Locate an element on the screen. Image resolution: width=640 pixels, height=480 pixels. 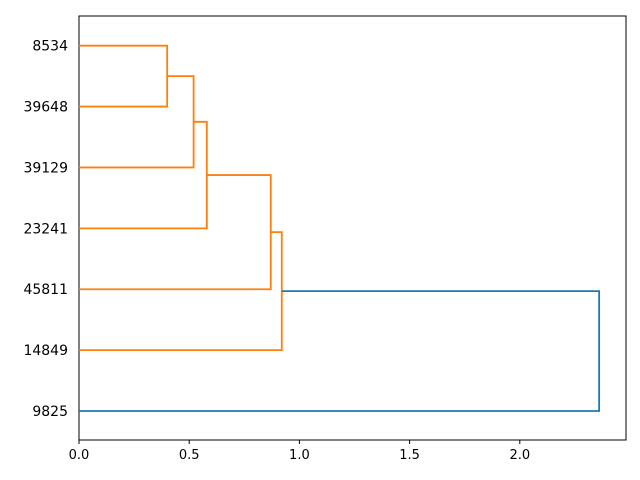
x-tick-label: 0.0 is located at coordinates (79, 455).